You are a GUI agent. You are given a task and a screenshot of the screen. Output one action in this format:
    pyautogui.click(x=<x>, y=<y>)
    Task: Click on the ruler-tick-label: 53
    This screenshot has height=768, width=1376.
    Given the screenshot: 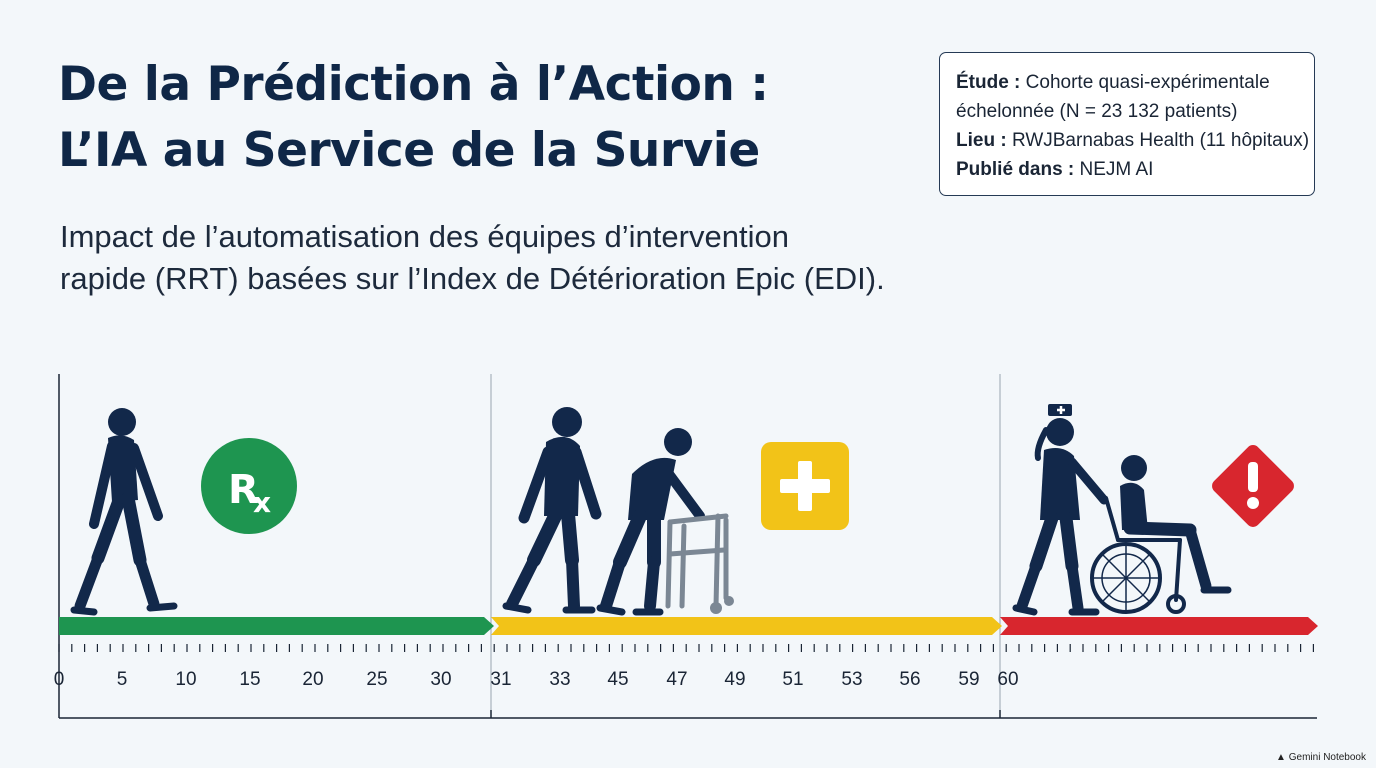 What is the action you would take?
    pyautogui.click(x=851, y=679)
    